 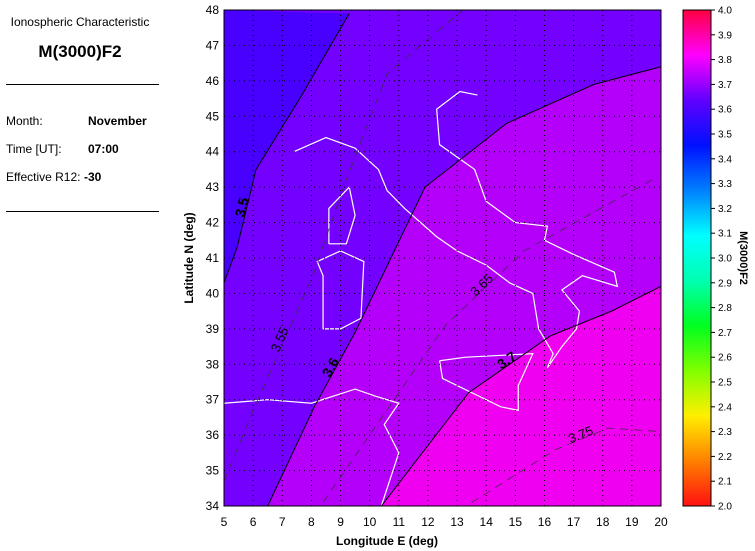 I want to click on colorbar-tick-label: 3.7, so click(x=725, y=85).